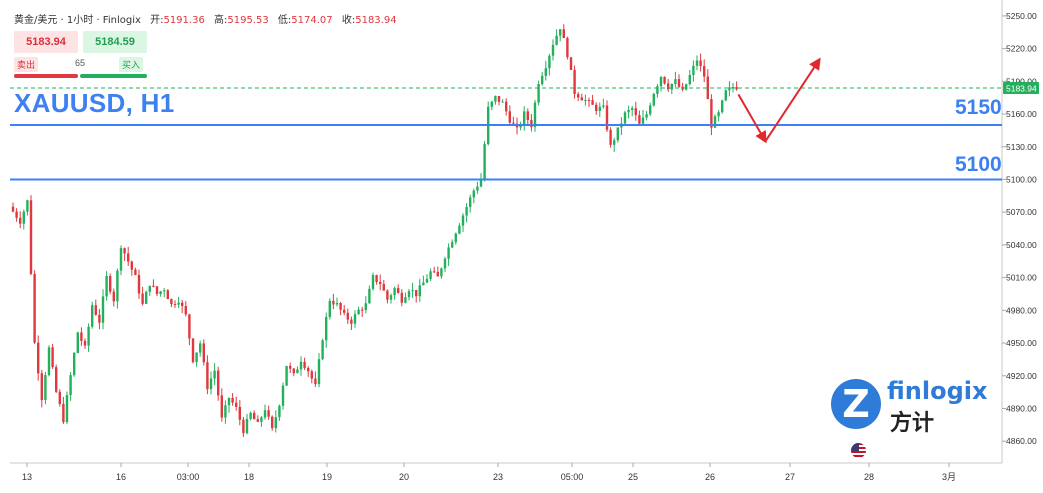 This screenshot has width=1043, height=493. Describe the element at coordinates (978, 164) in the screenshot. I see `level-label-lower: 5100` at that location.